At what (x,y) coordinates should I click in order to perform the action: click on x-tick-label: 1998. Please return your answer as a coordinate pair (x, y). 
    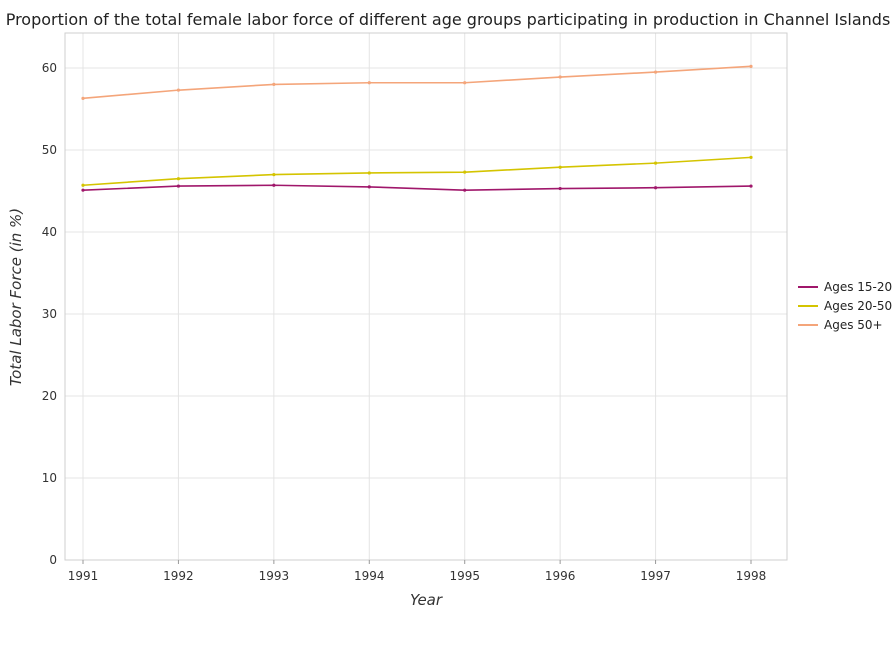
    Looking at the image, I should click on (751, 576).